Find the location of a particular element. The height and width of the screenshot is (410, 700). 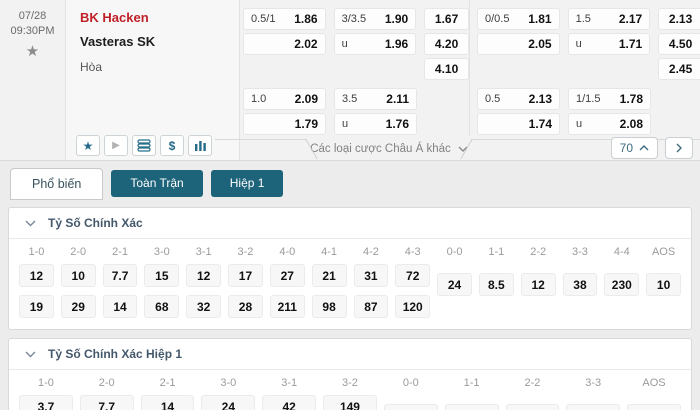

odds-cell-ft-handicap-away: 2.02 is located at coordinates (284, 44).